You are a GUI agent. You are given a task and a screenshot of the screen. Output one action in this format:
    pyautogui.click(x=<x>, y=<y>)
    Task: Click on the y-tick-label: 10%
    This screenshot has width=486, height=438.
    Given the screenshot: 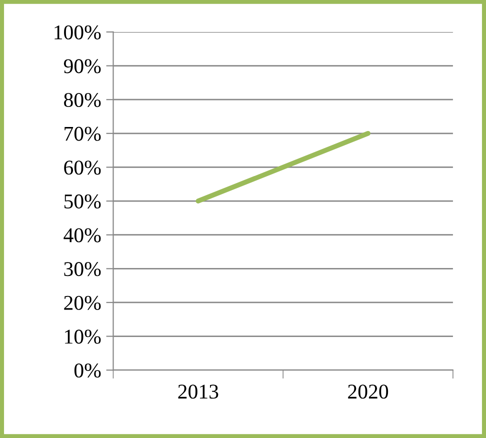 What is the action you would take?
    pyautogui.click(x=83, y=337)
    